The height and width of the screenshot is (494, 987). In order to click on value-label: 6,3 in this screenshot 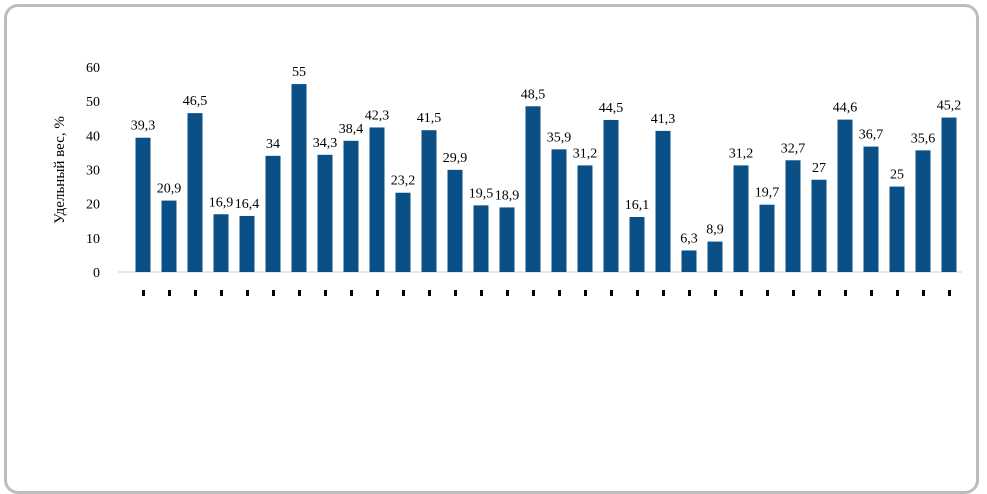, I will do `click(689, 238)`.